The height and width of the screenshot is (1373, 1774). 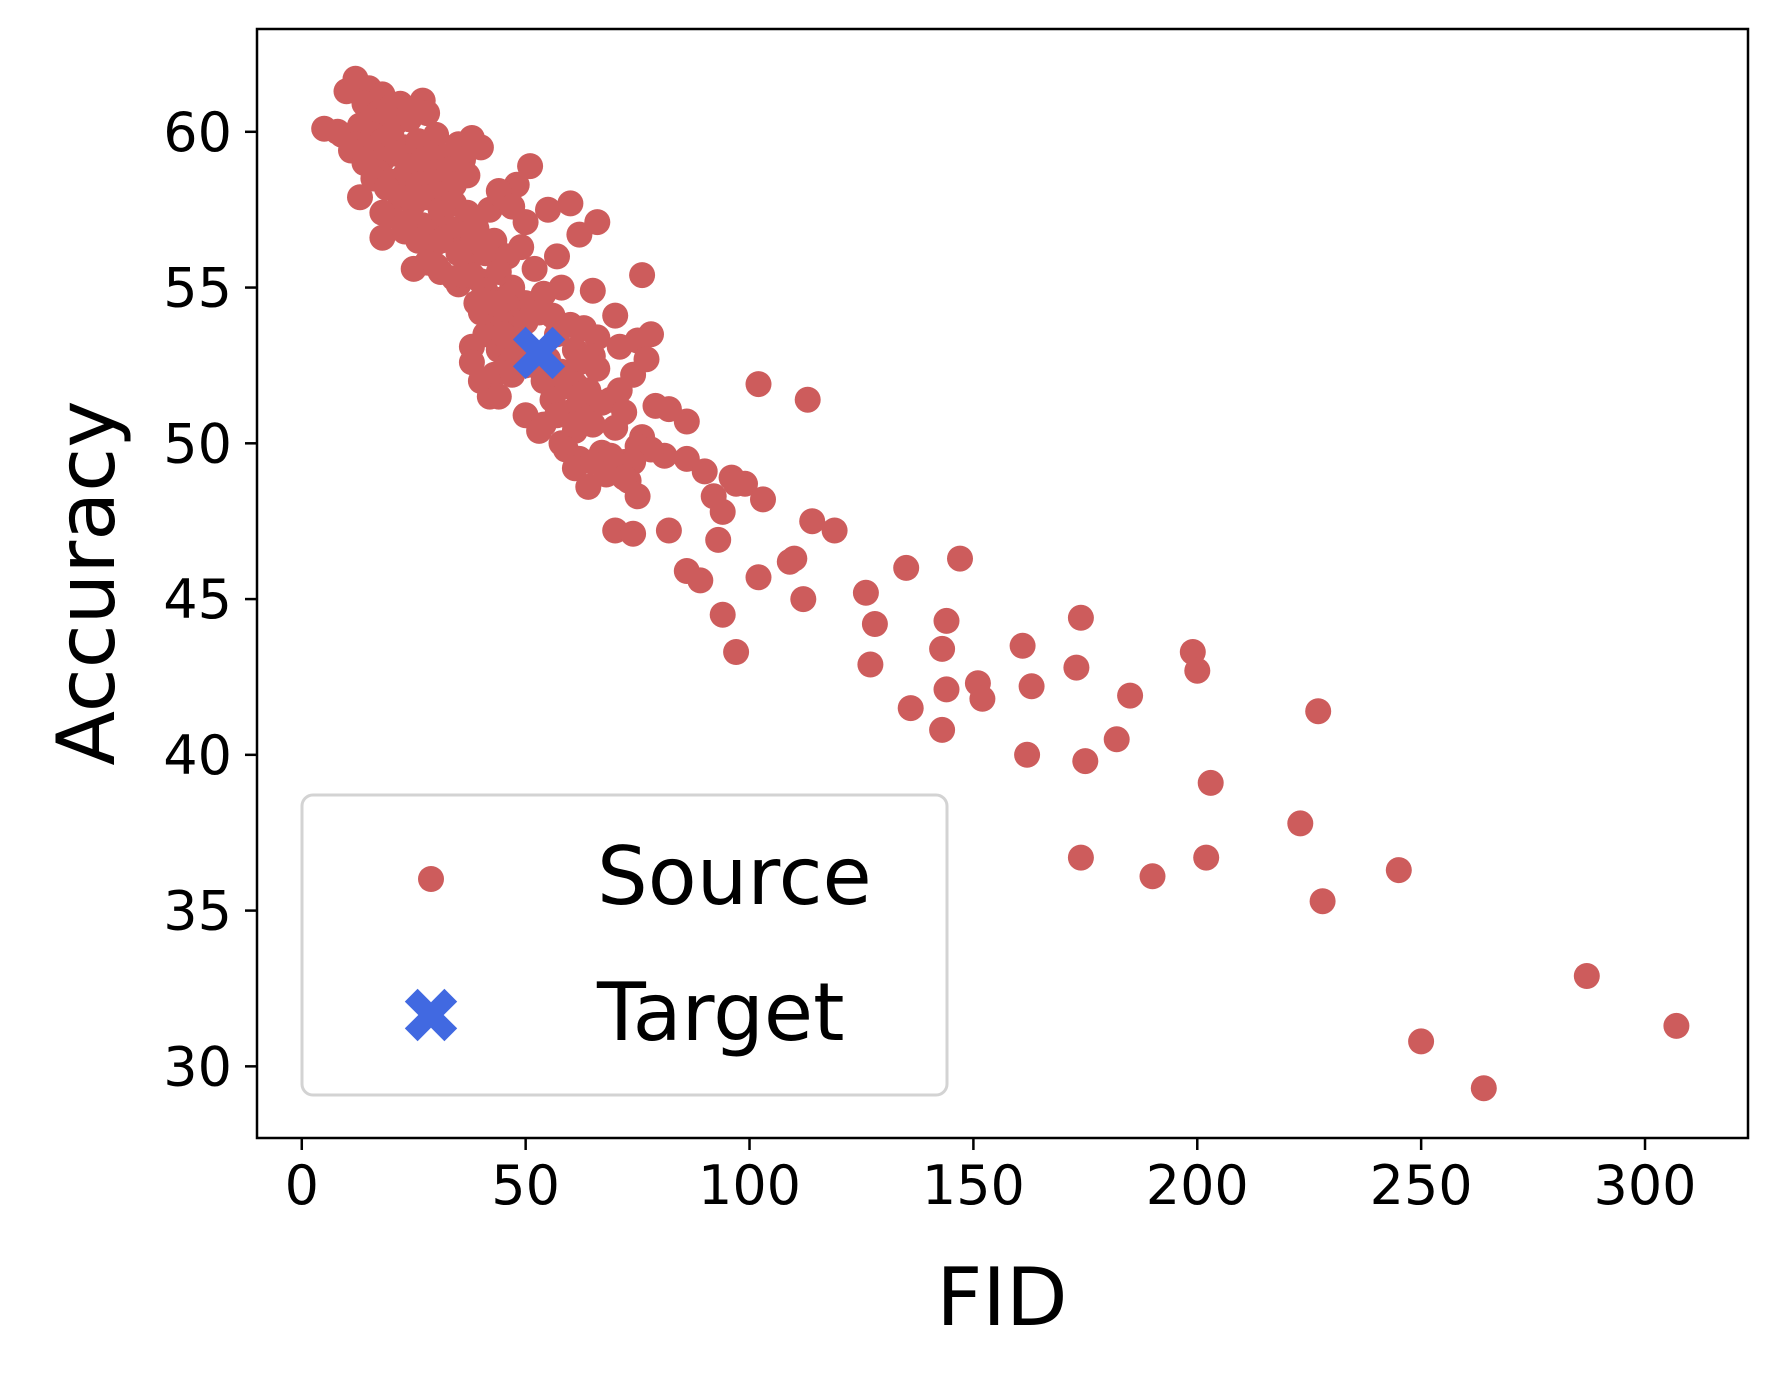 What do you see at coordinates (197, 911) in the screenshot?
I see `y-tick-label: 35` at bounding box center [197, 911].